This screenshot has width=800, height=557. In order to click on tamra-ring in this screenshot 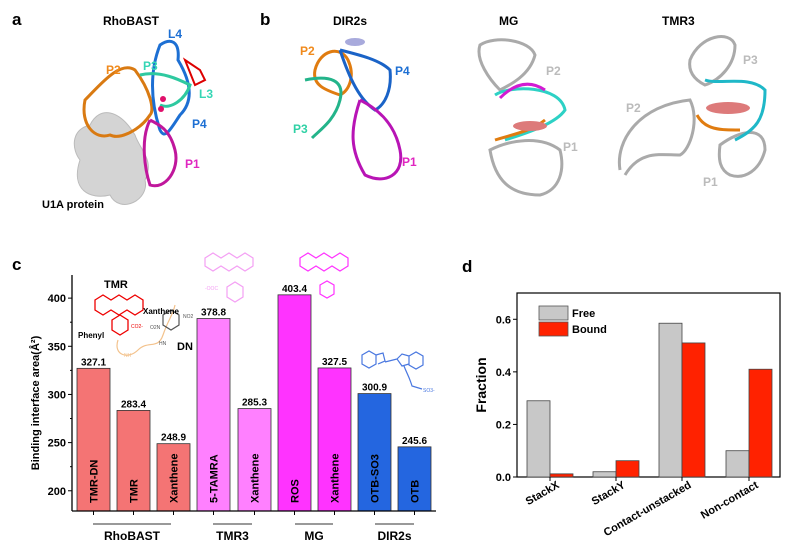, I will do `click(229, 262)`.